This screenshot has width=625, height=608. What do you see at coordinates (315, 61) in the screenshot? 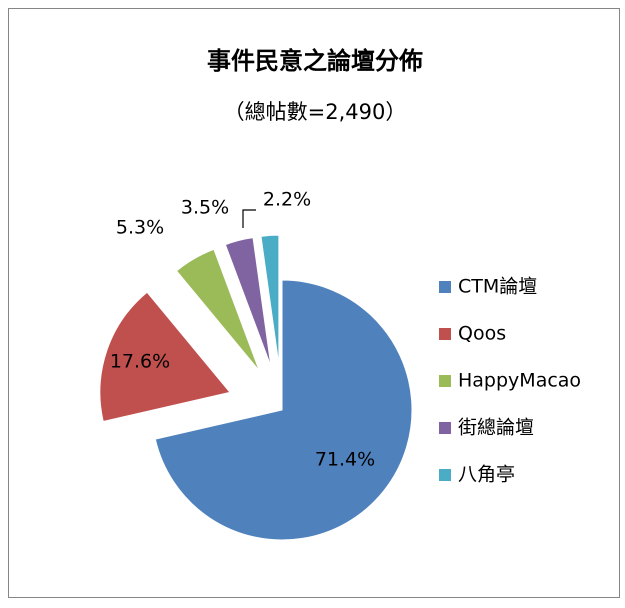
I see `chart-title: 事件民意之論壇分佈` at bounding box center [315, 61].